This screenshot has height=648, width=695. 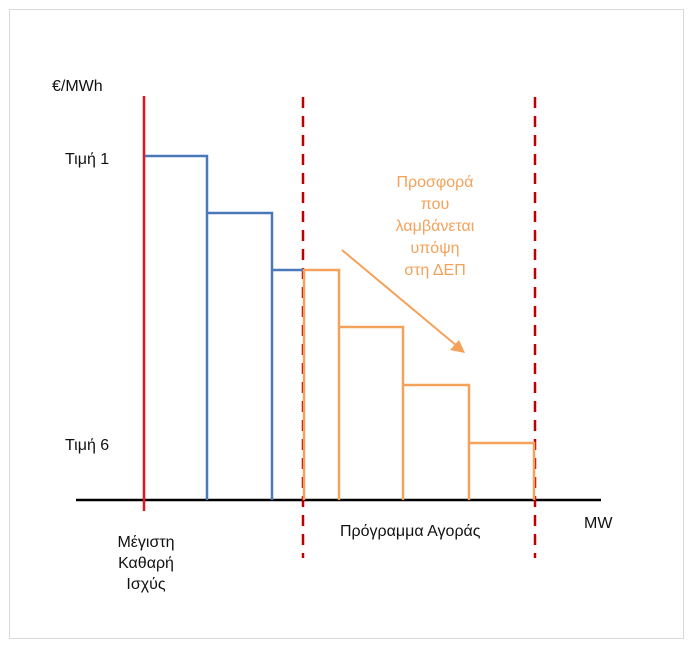 I want to click on offer-note-line-2: που, so click(x=435, y=204).